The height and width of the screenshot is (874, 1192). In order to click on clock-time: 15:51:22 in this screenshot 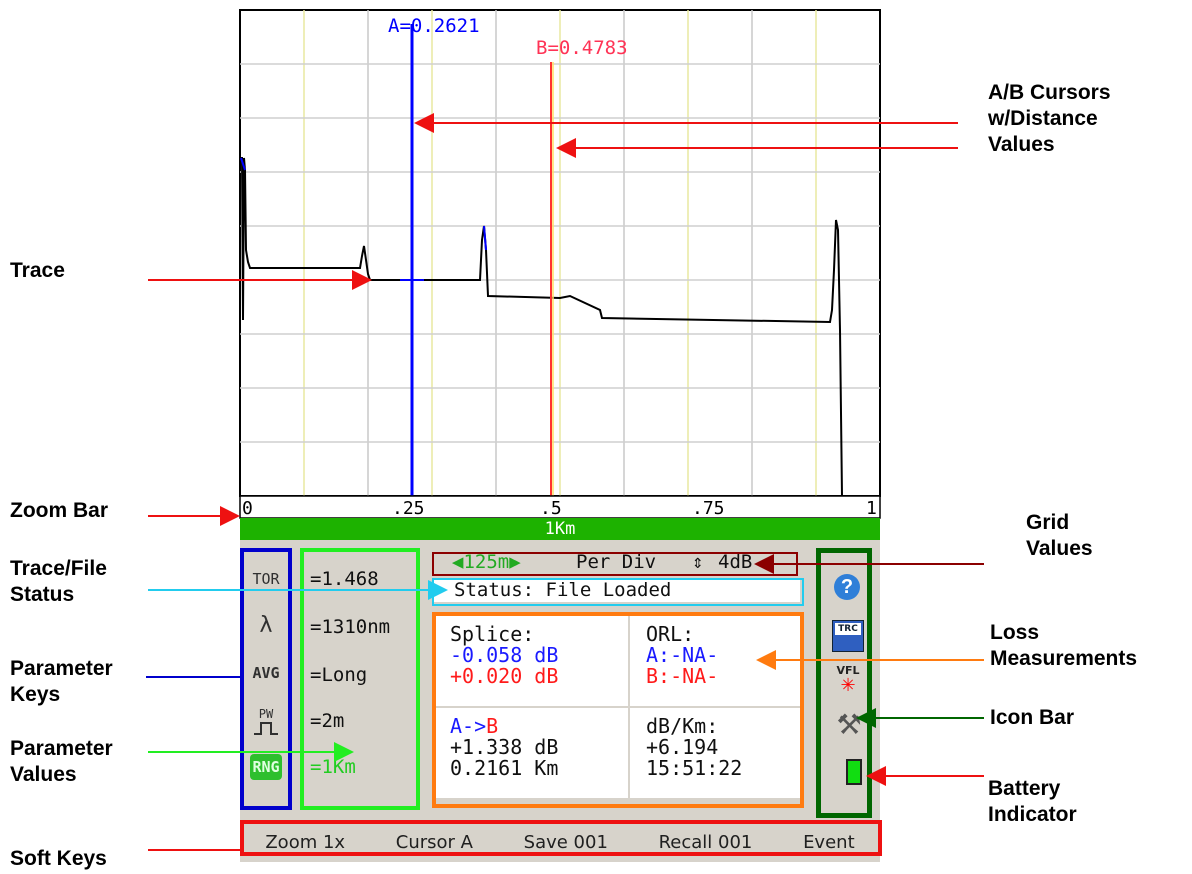, I will do `click(694, 768)`.